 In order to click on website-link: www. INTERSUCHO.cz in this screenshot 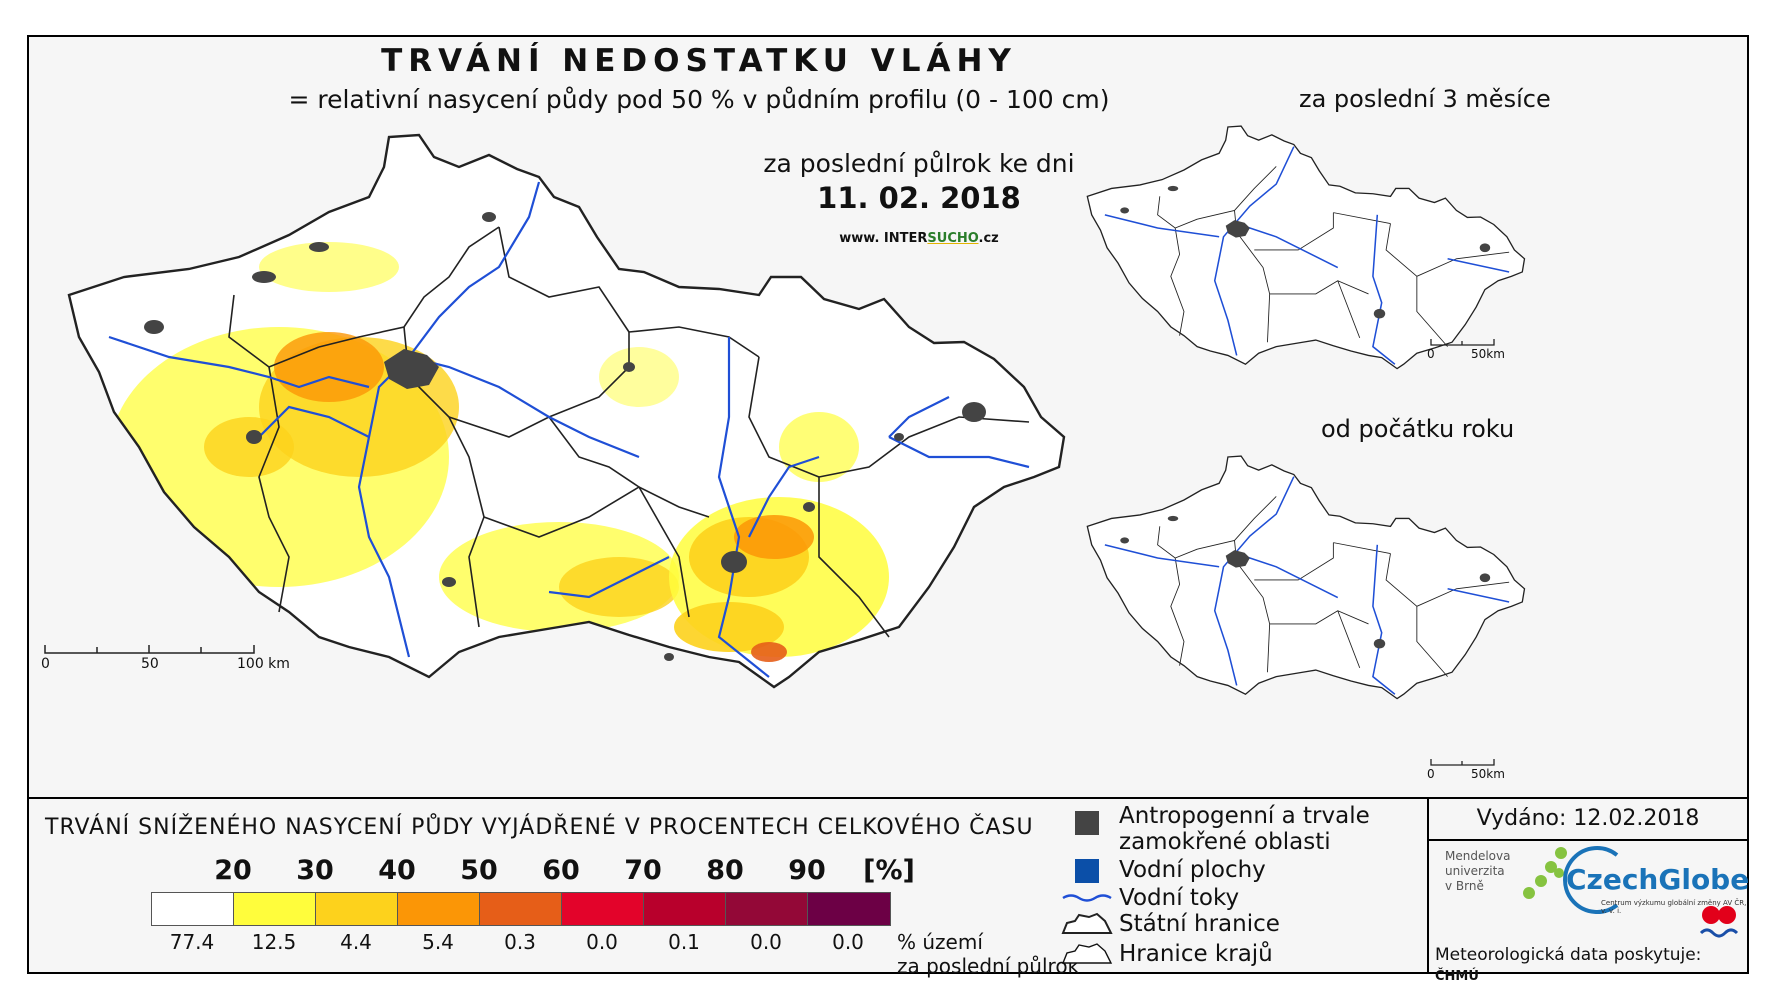, I will do `click(919, 238)`.